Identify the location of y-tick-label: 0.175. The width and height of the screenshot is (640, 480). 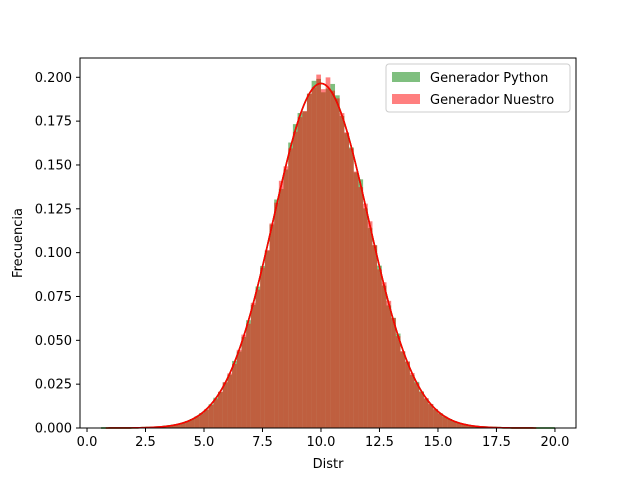
(53, 122).